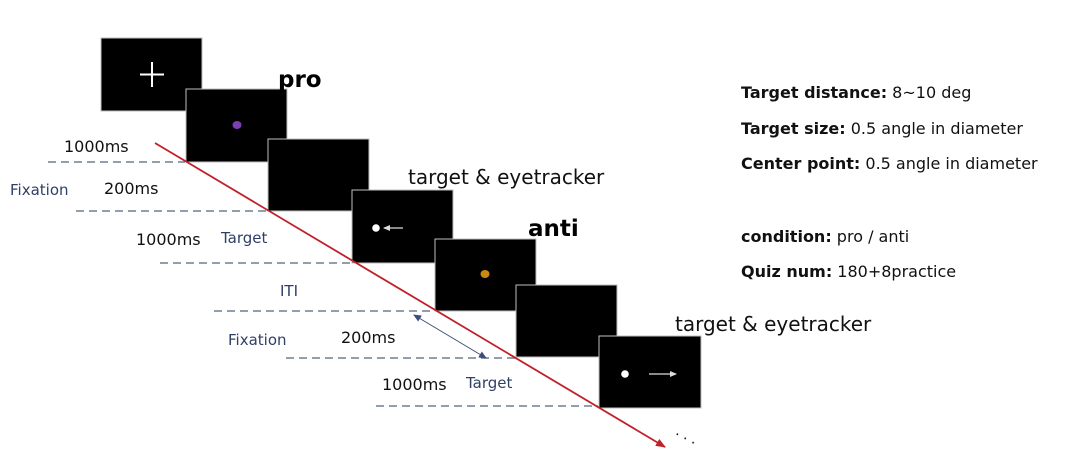  What do you see at coordinates (257, 340) in the screenshot?
I see `anti-fixation-label: Fixation` at bounding box center [257, 340].